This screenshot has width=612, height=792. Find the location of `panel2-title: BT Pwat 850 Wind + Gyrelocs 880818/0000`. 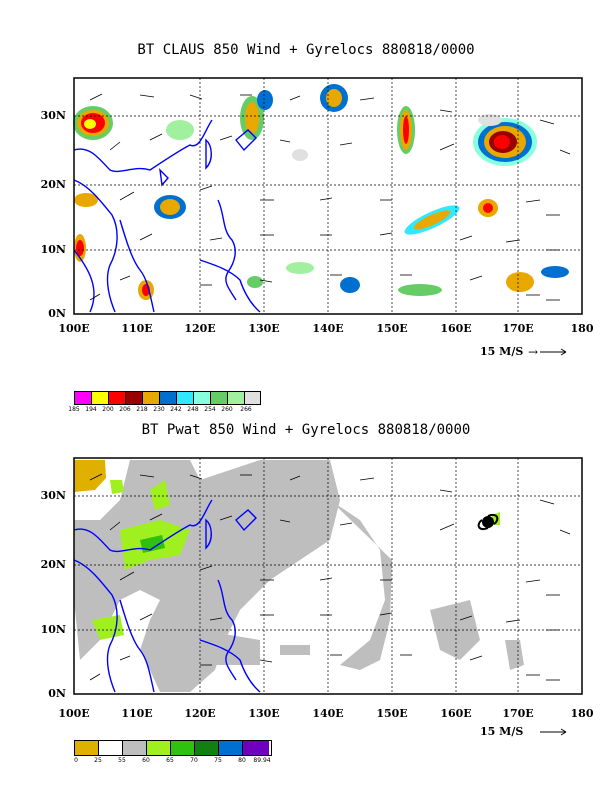

panel2-title: BT Pwat 850 Wind + Gyrelocs 880818/0000 is located at coordinates (306, 430).